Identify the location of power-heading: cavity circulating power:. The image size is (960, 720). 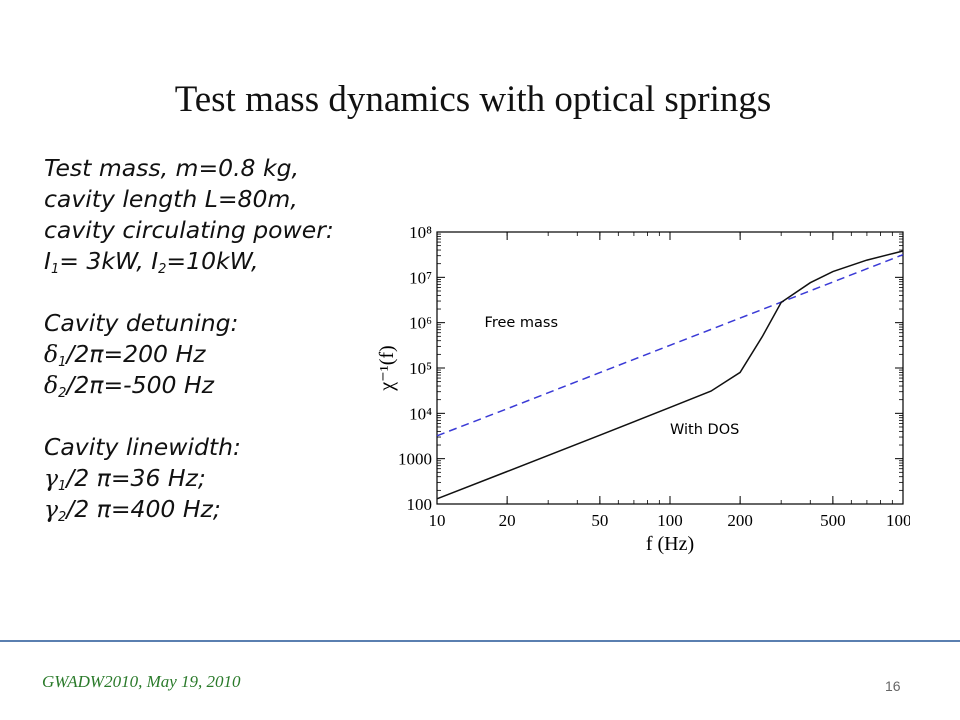
(189, 230).